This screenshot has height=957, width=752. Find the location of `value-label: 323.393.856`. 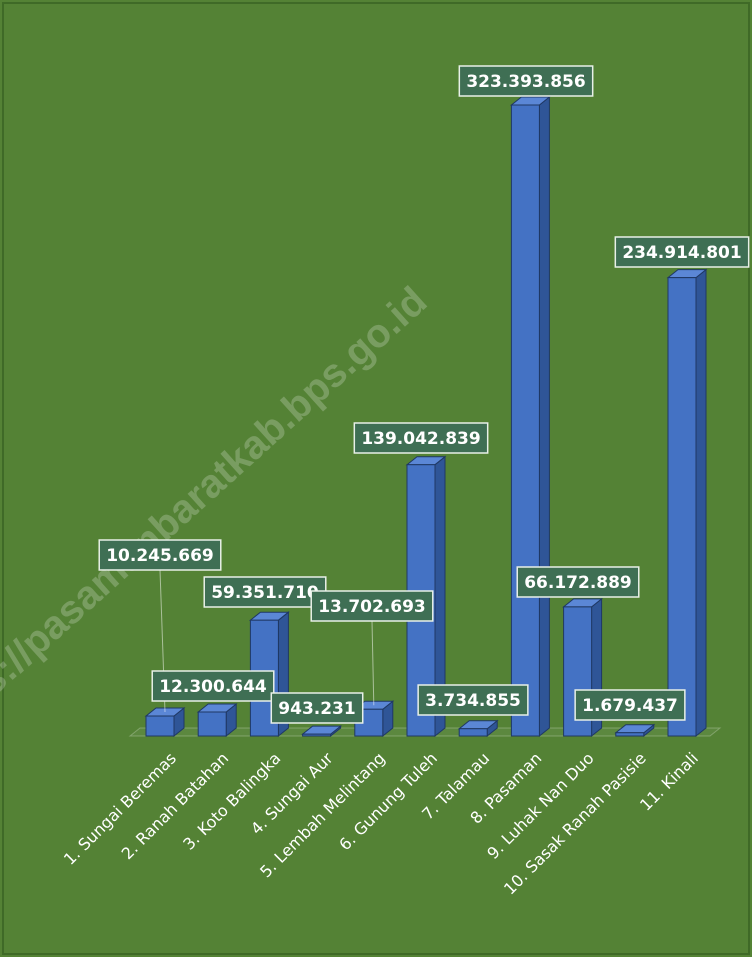

value-label: 323.393.856 is located at coordinates (525, 82).